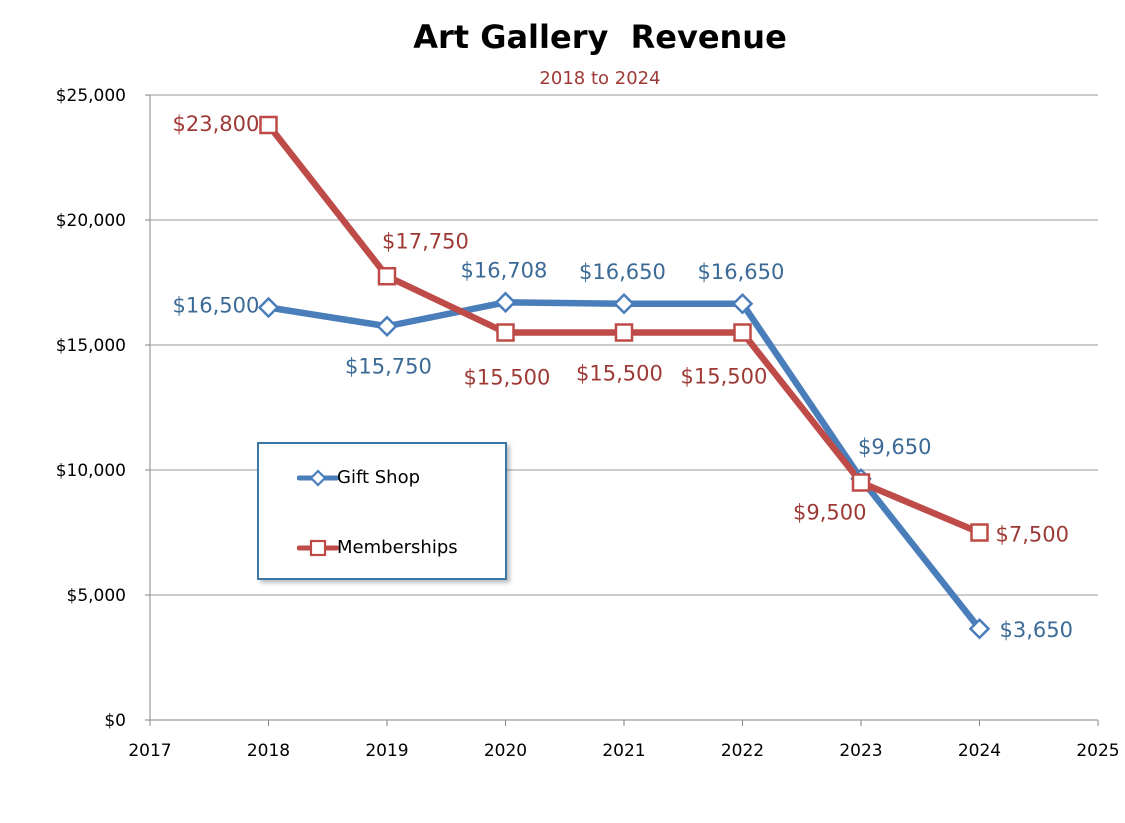 The width and height of the screenshot is (1125, 823). Describe the element at coordinates (894, 447) in the screenshot. I see `data-label: $9,650` at that location.